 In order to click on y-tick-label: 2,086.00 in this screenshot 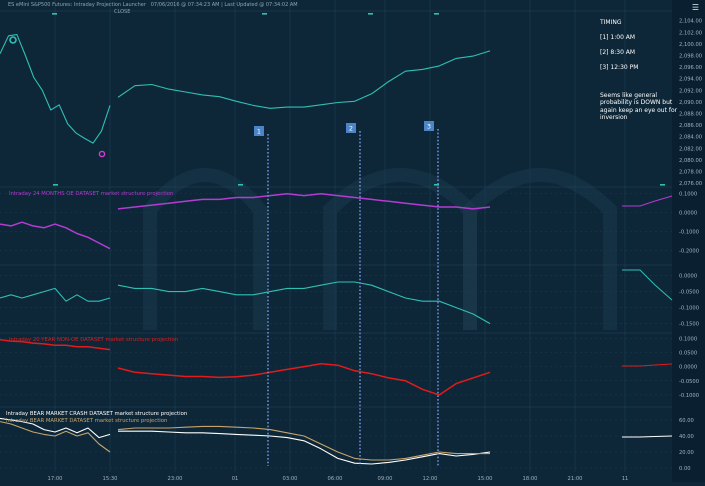, I will do `click(690, 126)`.